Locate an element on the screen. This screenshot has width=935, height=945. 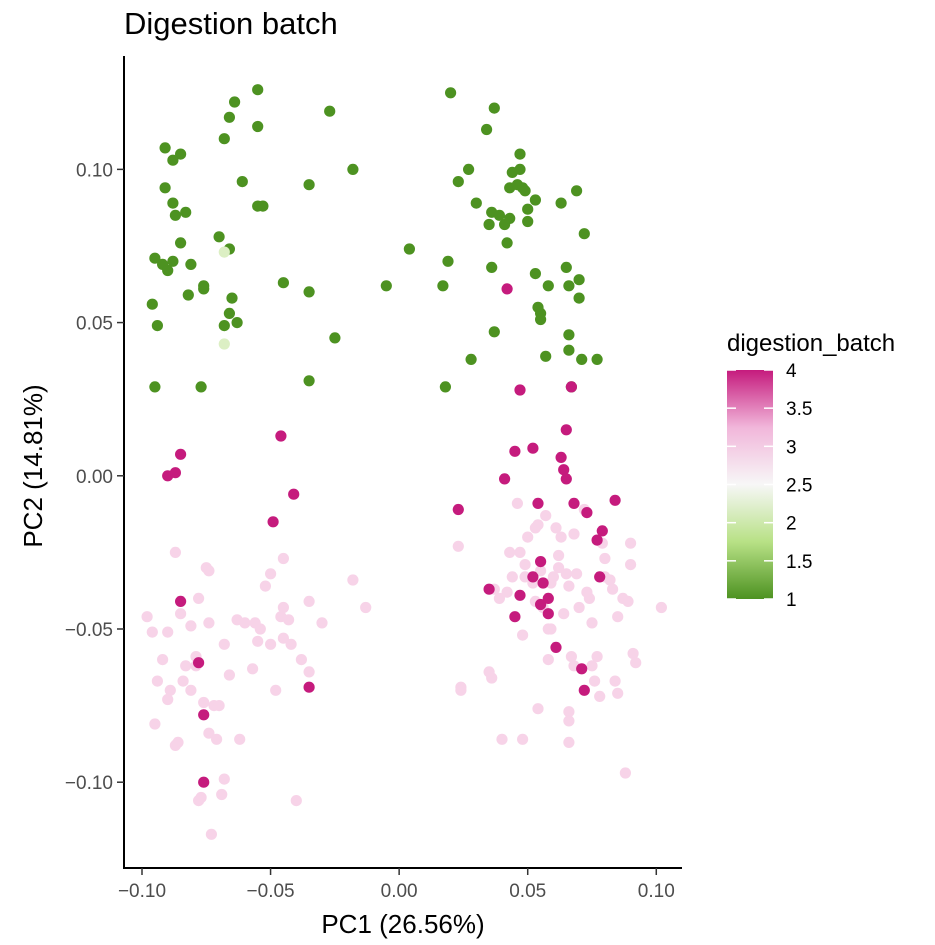
x-tick-label-3: 0.05 is located at coordinates (527, 891).